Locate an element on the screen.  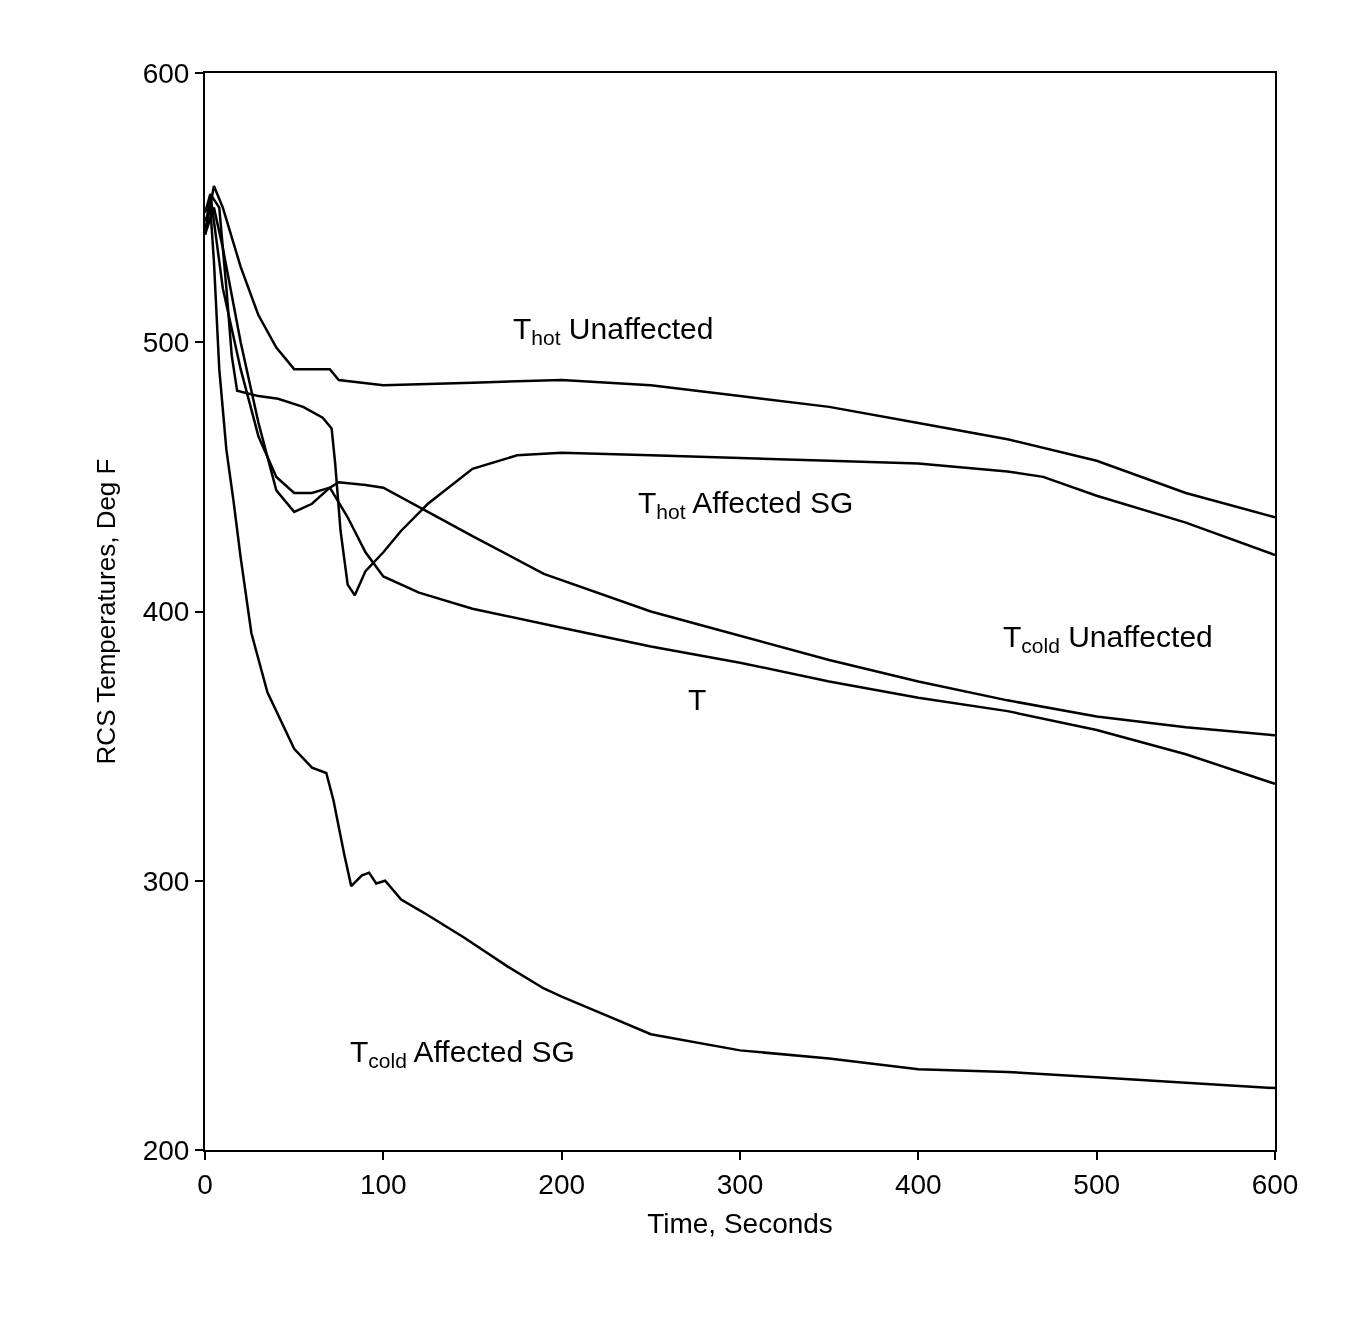
y-tick-label: 200 is located at coordinates (166, 1150).